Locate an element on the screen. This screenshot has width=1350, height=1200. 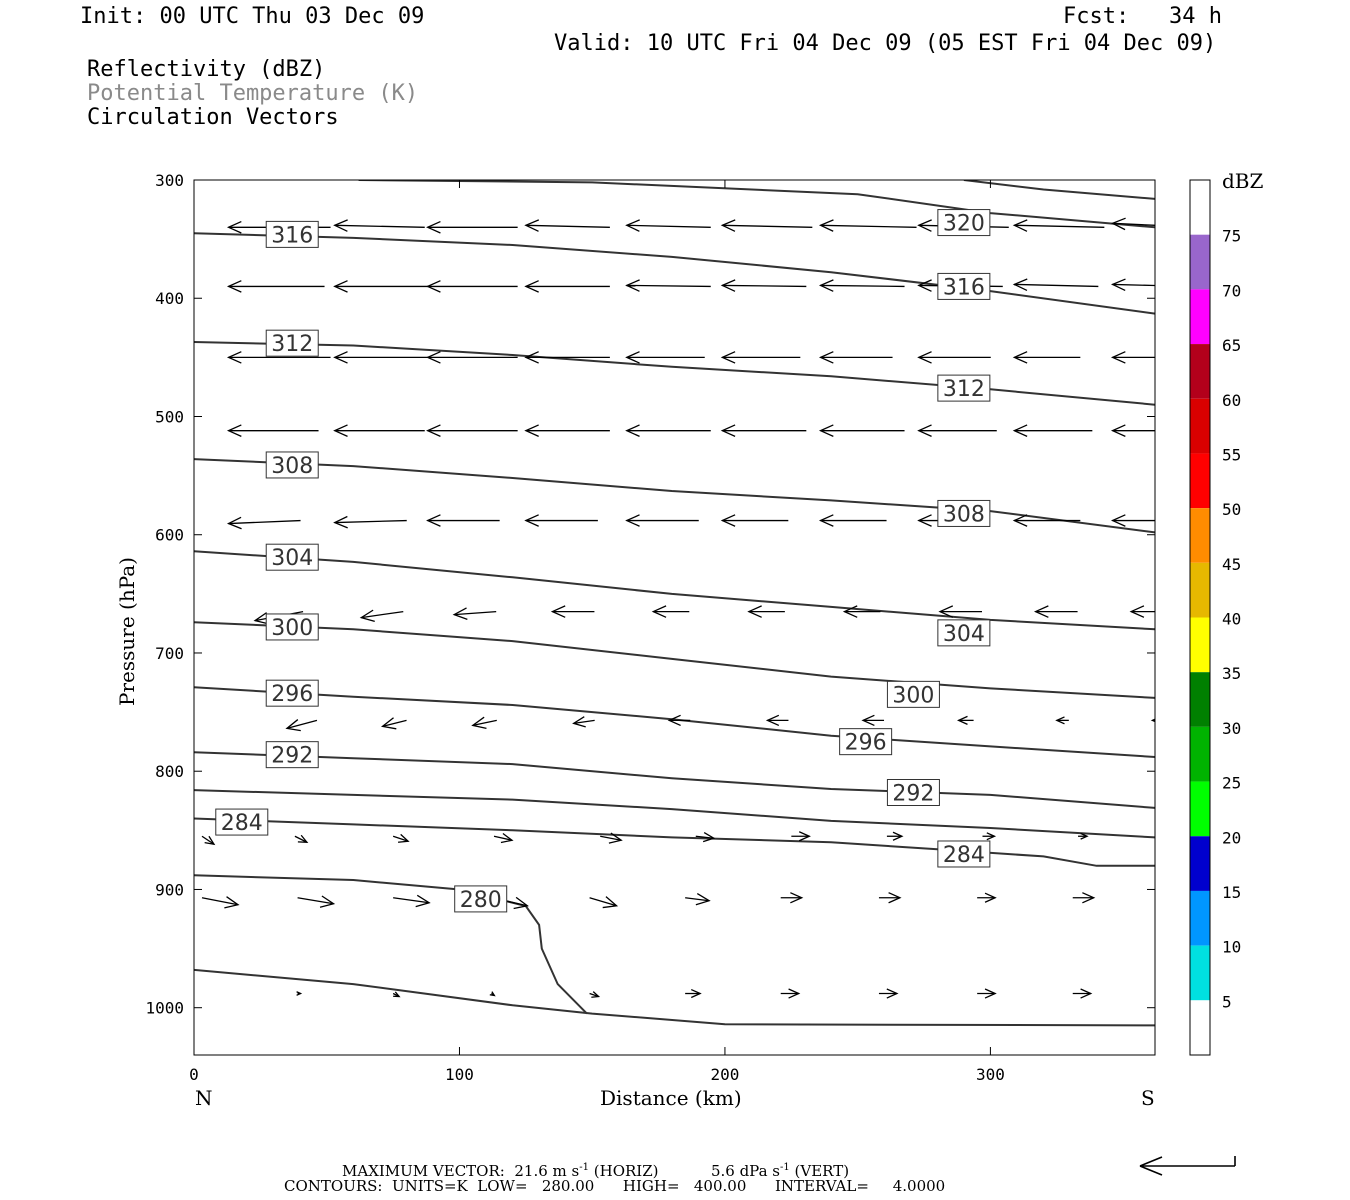
max-vector-horiz: MAXIMUM VECTOR: 21.6 m s is located at coordinates (461, 1171).